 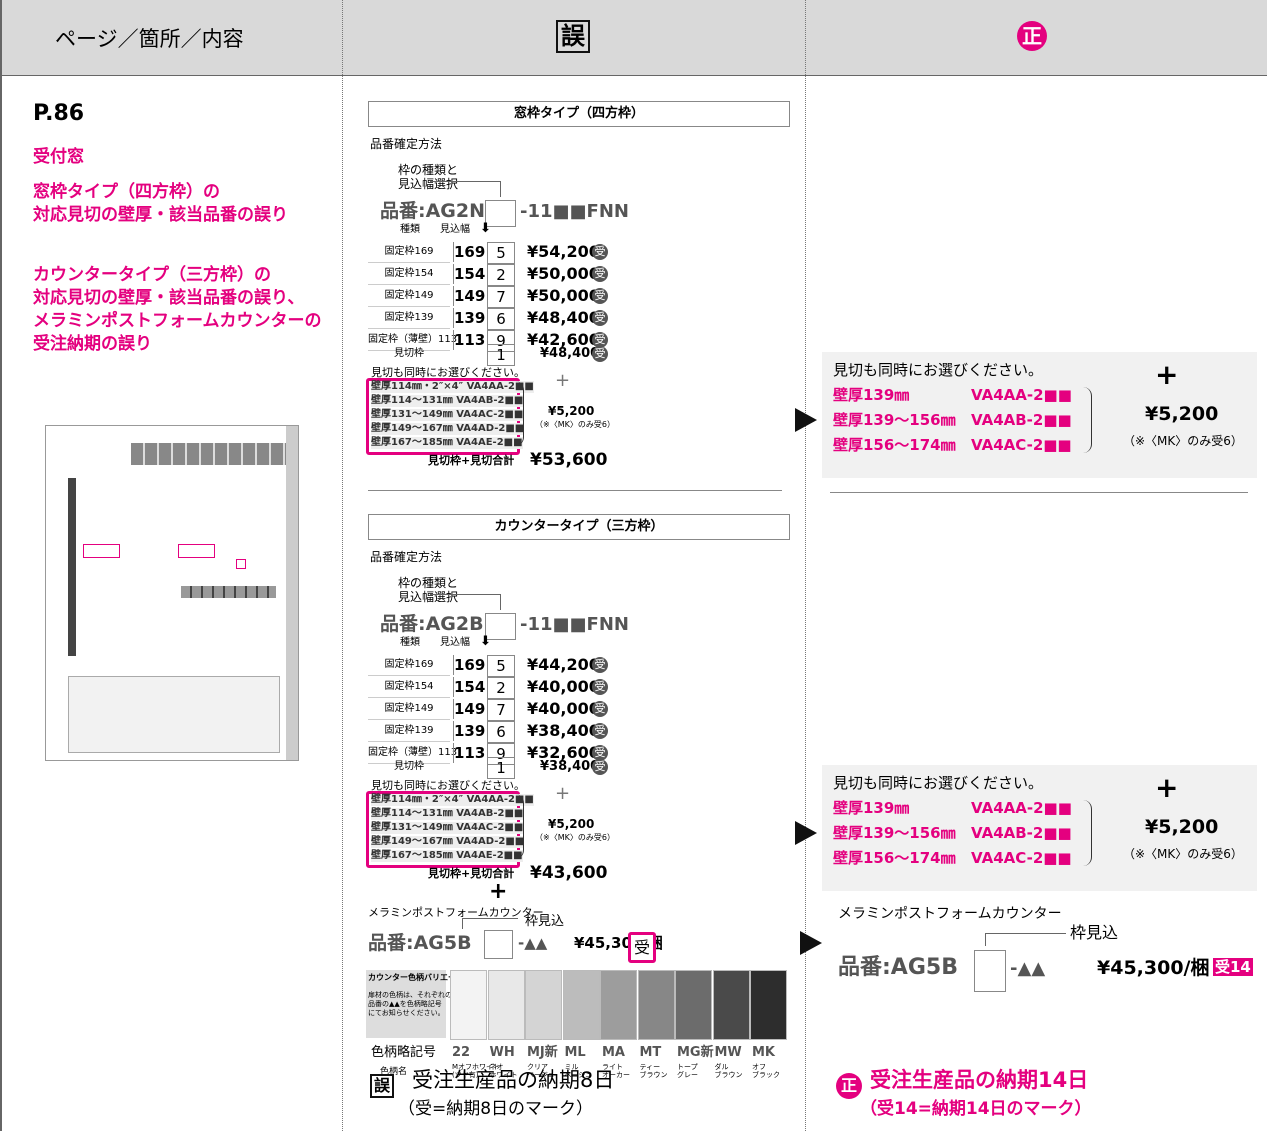 What do you see at coordinates (563, 251) in the screenshot?
I see `row-price: ¥54,200` at bounding box center [563, 251].